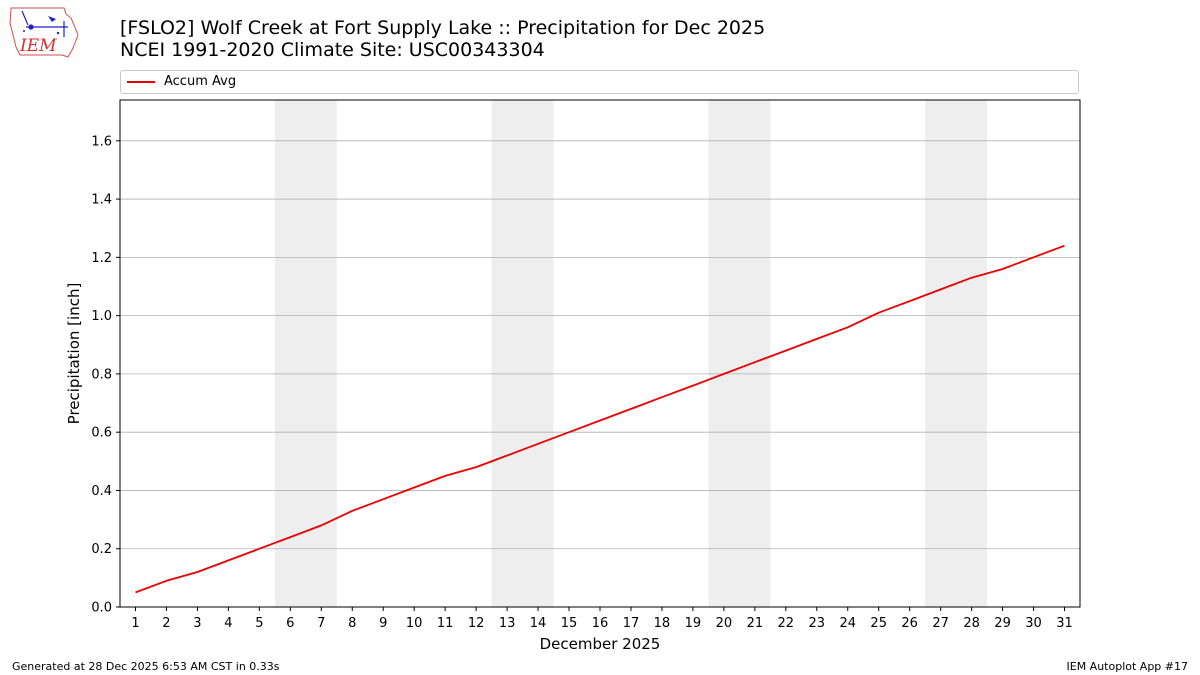 Image resolution: width=1200 pixels, height=675 pixels. Describe the element at coordinates (101, 258) in the screenshot. I see `y-tick-label: 1.2` at that location.